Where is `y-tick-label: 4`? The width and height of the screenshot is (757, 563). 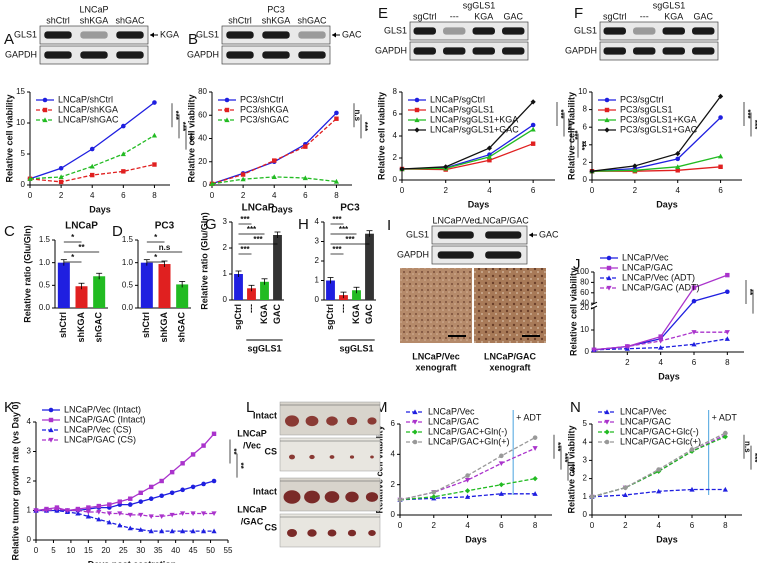 y-tick-label: 4 is located at coordinates (395, 135).